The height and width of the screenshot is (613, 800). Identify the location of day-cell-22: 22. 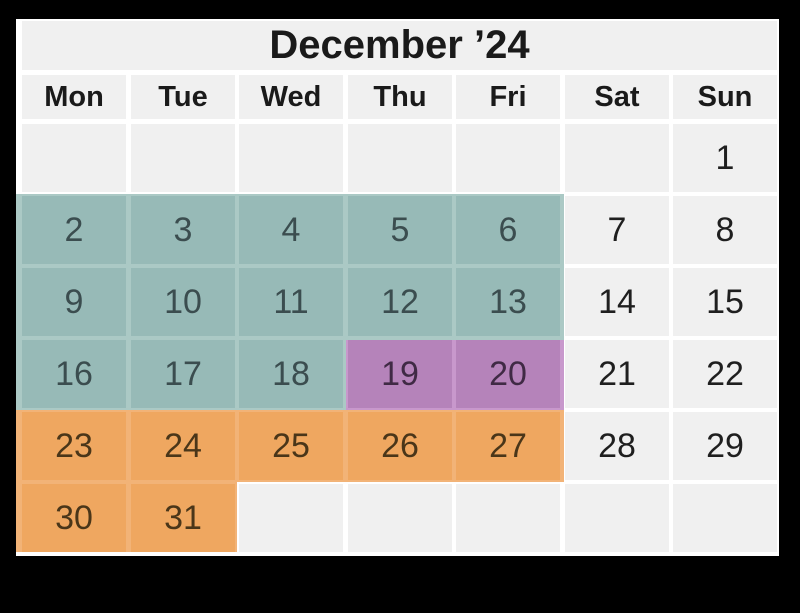
(725, 374).